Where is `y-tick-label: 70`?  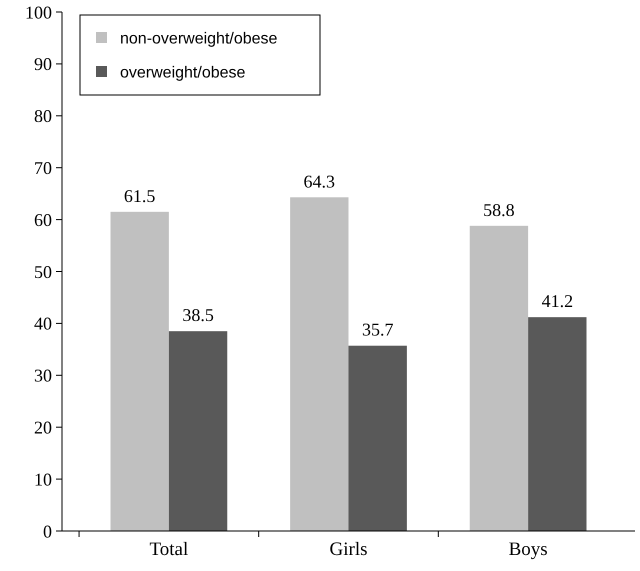 y-tick-label: 70 is located at coordinates (43, 168).